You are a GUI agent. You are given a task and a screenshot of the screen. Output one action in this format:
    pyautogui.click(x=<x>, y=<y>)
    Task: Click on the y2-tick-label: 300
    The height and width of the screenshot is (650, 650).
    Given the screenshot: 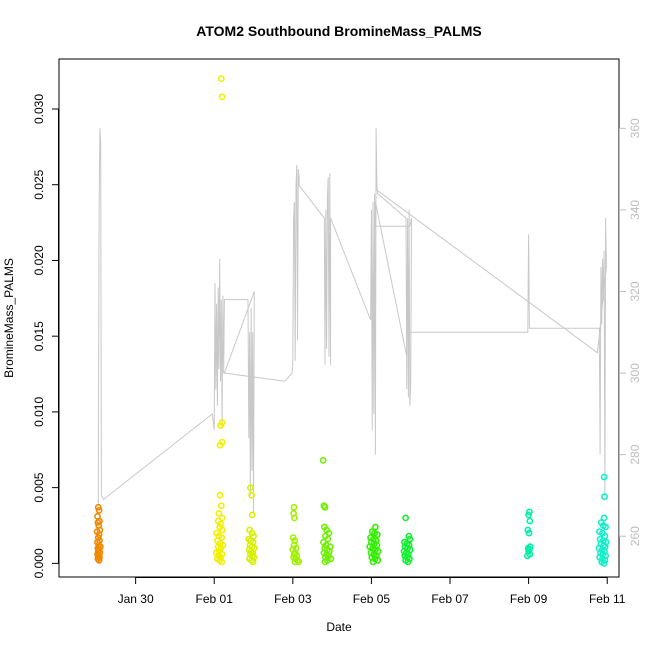 What is the action you would take?
    pyautogui.click(x=635, y=373)
    